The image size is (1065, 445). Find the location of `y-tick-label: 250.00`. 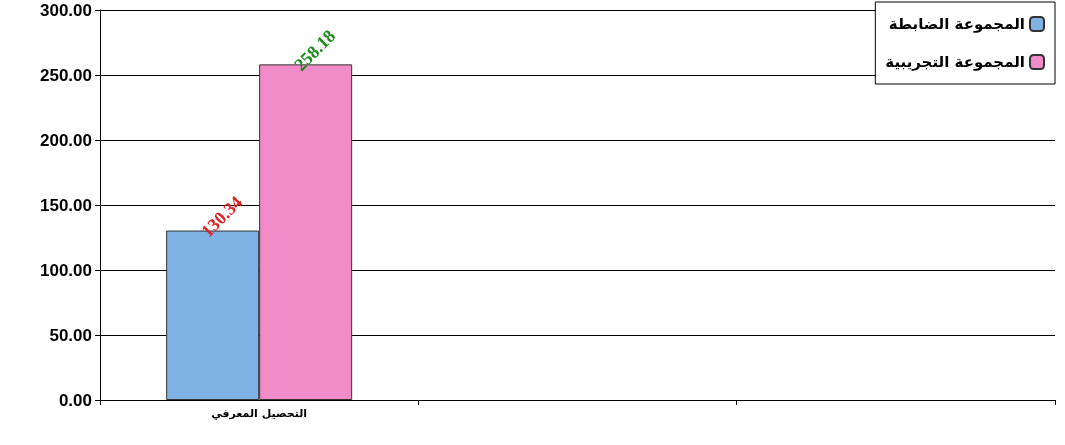

y-tick-label: 250.00 is located at coordinates (66, 75).